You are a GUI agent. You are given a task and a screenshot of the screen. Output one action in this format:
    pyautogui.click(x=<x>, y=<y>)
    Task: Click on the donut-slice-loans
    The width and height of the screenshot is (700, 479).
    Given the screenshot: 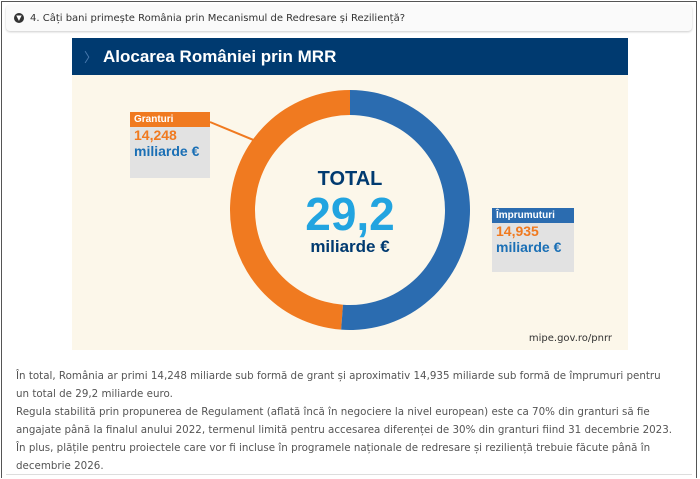 What is the action you would take?
    pyautogui.click(x=406, y=210)
    